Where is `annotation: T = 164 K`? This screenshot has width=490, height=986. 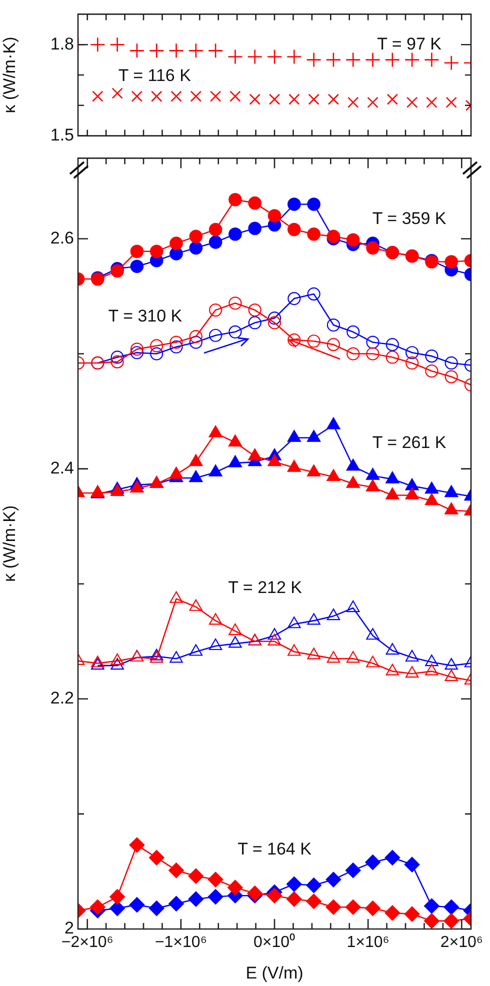 annotation: T = 164 K is located at coordinates (275, 848).